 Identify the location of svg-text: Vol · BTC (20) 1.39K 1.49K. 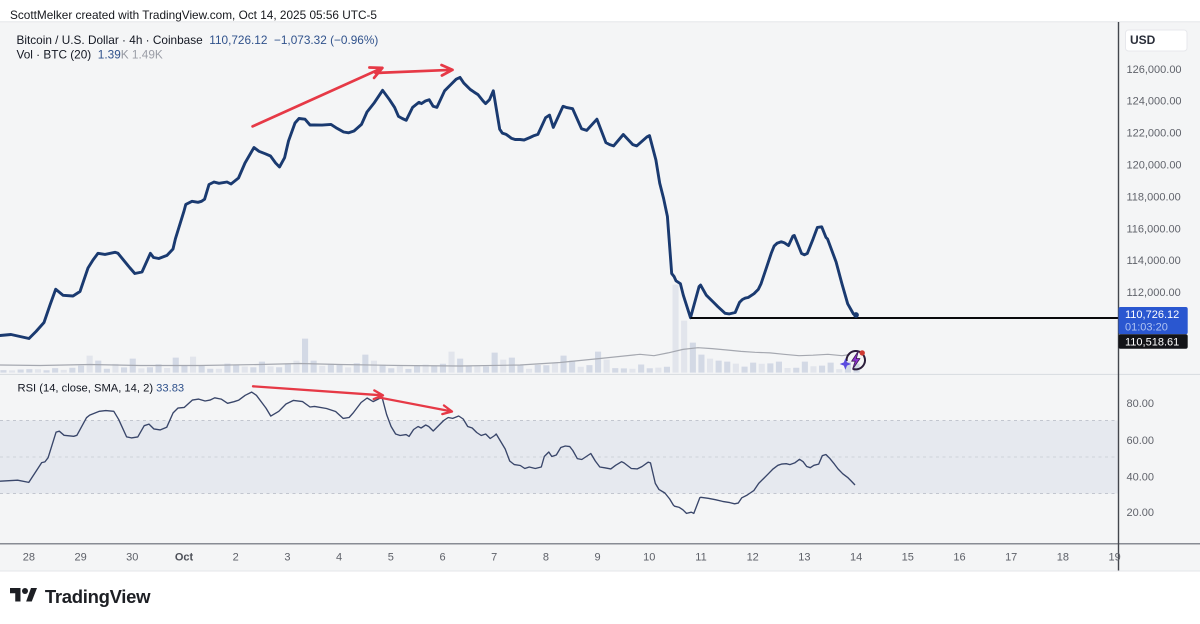
(90, 54).